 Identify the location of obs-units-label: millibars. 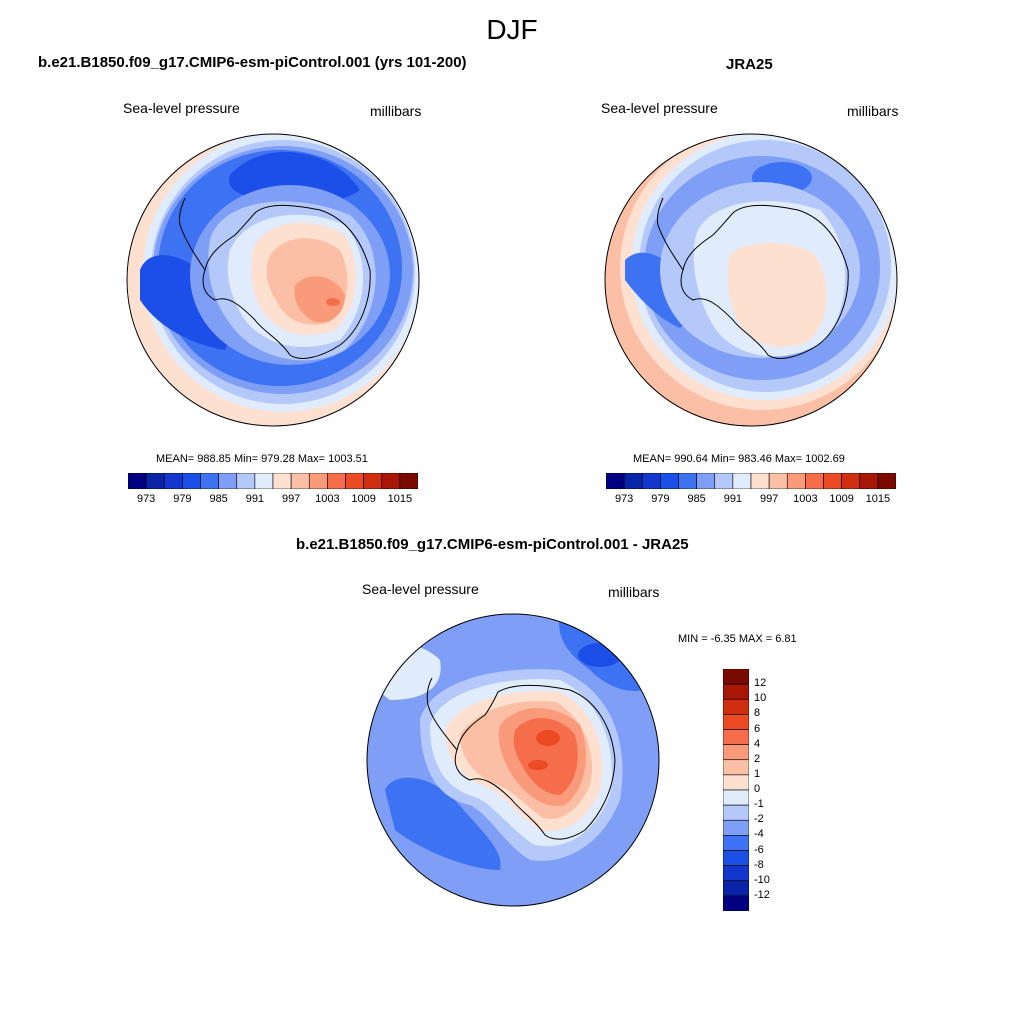
(873, 111).